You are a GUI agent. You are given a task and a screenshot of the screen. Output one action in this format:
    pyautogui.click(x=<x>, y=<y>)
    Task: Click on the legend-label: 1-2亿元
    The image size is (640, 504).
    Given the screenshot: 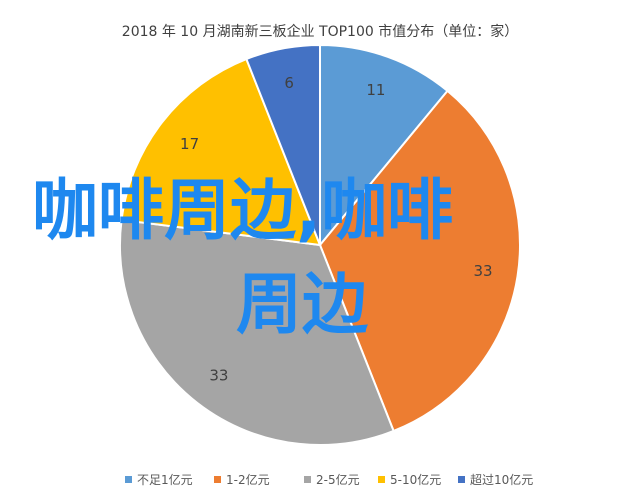 What is the action you would take?
    pyautogui.click(x=248, y=479)
    